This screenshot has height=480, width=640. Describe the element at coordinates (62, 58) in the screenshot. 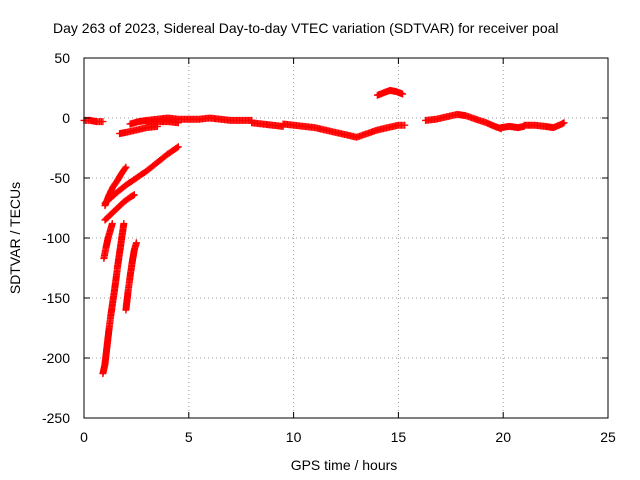

I see `y-tick-label: 50` at that location.